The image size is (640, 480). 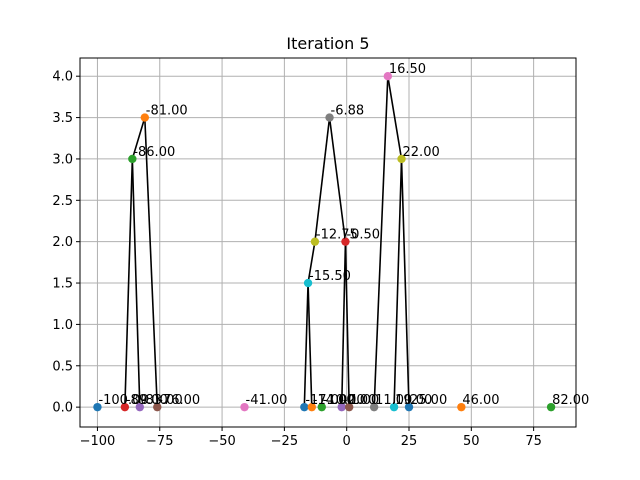 What do you see at coordinates (221, 441) in the screenshot?
I see `x-tick-label: −50` at bounding box center [221, 441].